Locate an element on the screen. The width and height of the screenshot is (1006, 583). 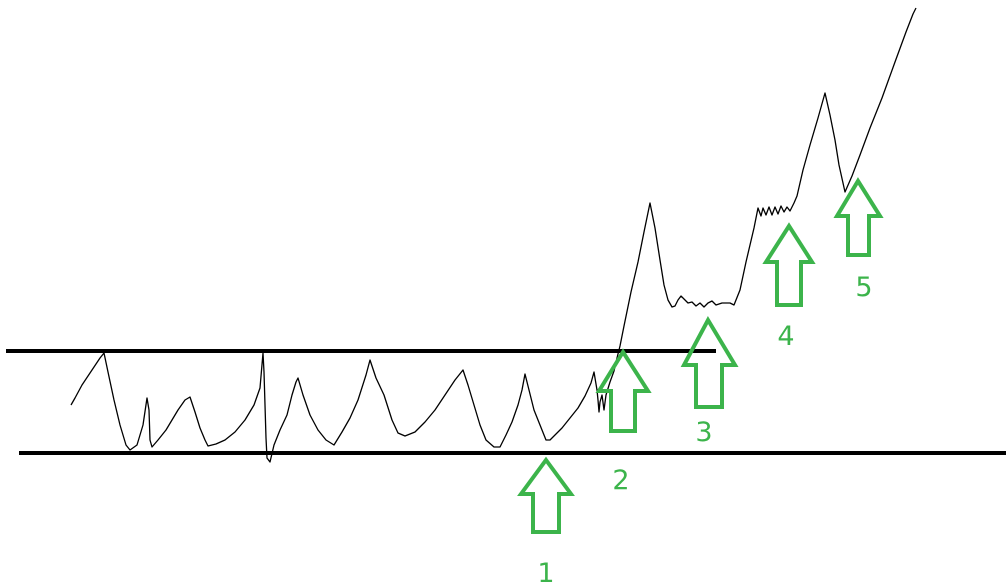
arrow-label-1: 1 is located at coordinates (545, 570).